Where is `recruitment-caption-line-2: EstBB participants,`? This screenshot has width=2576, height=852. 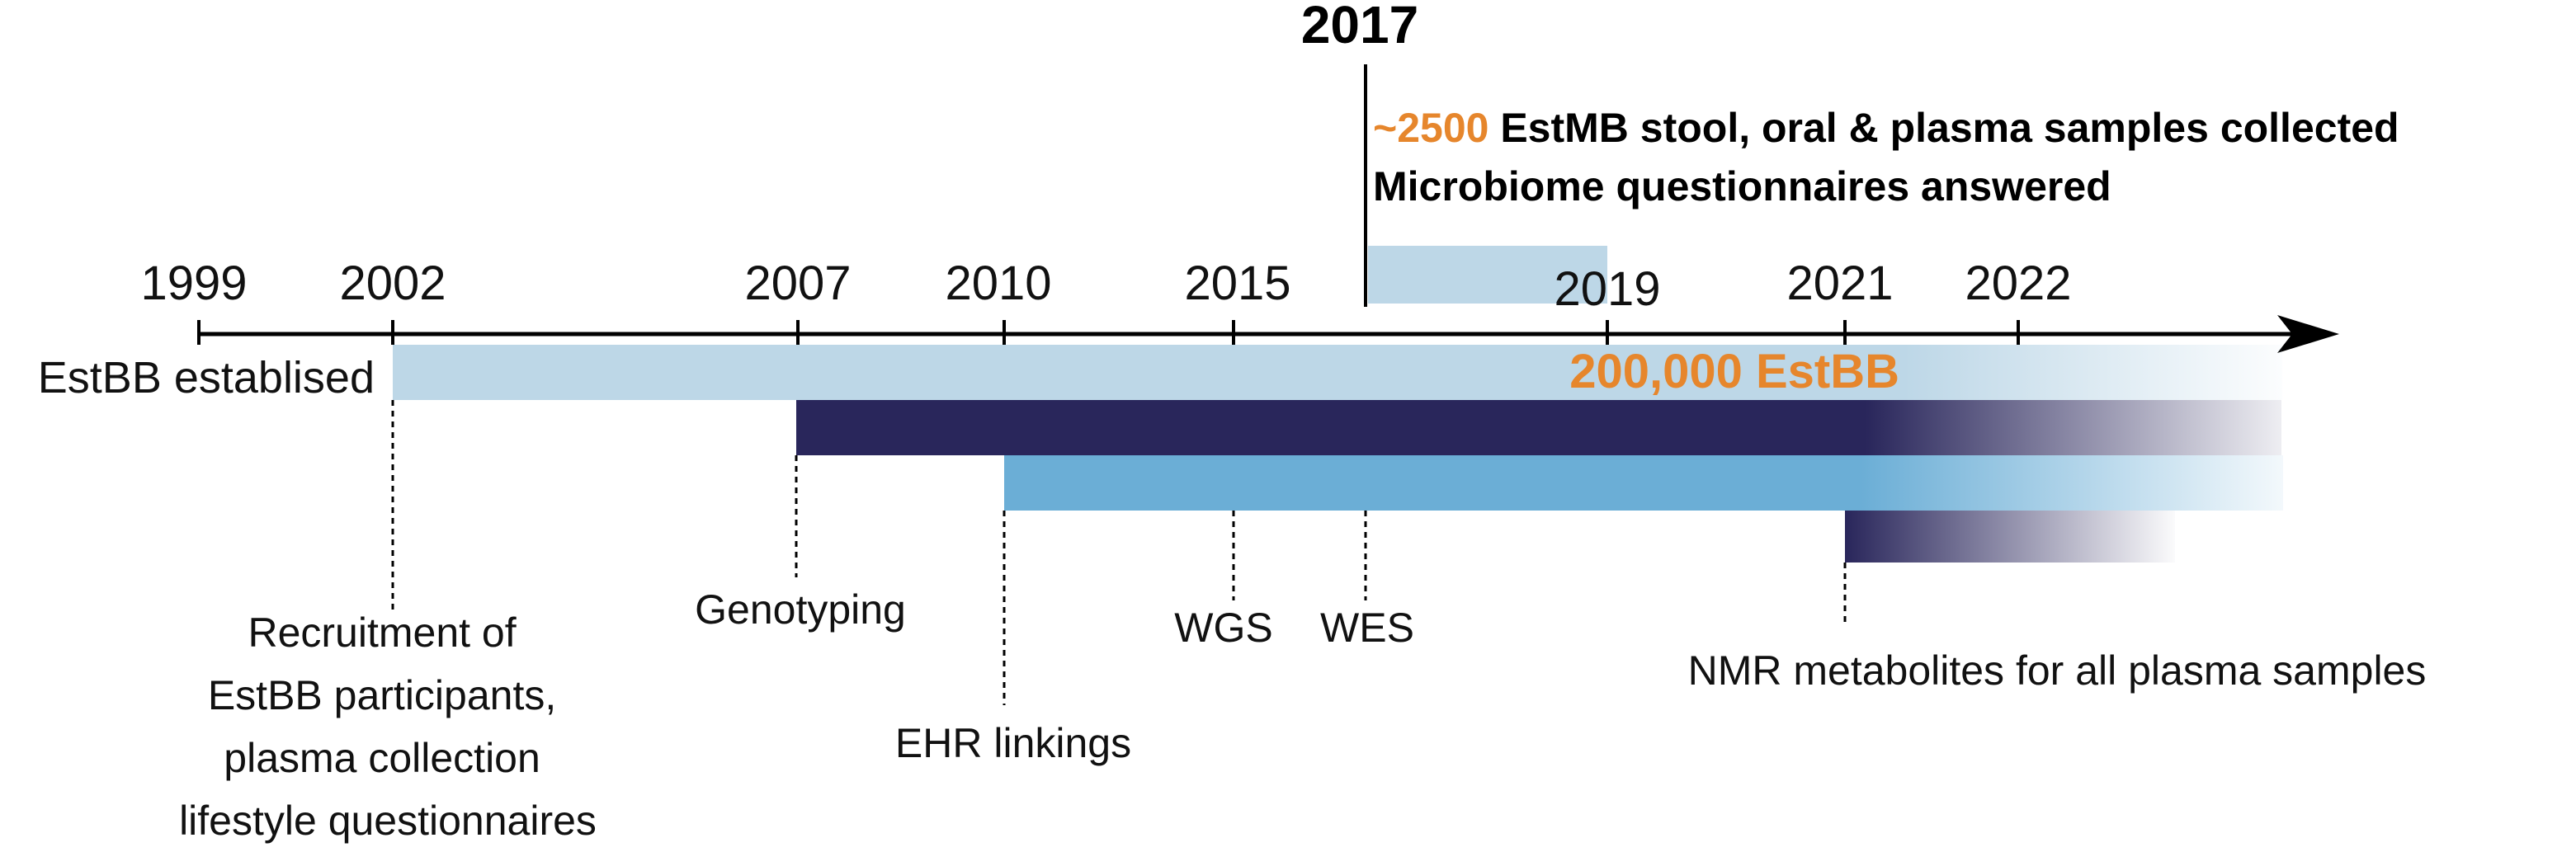
recruitment-caption-line-2: EstBB participants, is located at coordinates (382, 695).